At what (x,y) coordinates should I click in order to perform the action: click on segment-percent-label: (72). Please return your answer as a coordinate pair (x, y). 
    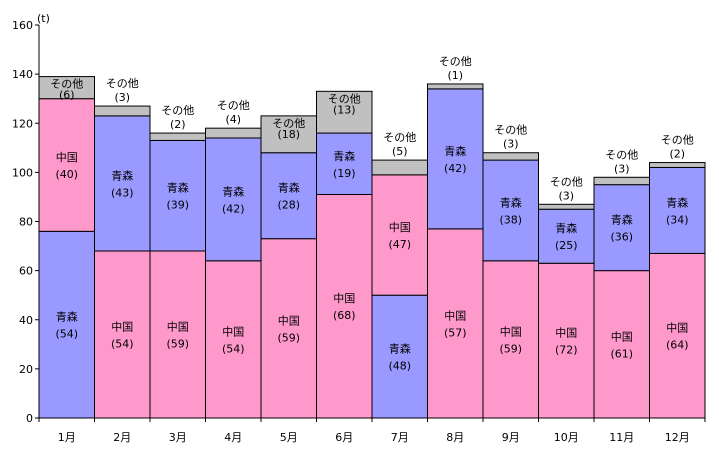
    Looking at the image, I should click on (566, 350).